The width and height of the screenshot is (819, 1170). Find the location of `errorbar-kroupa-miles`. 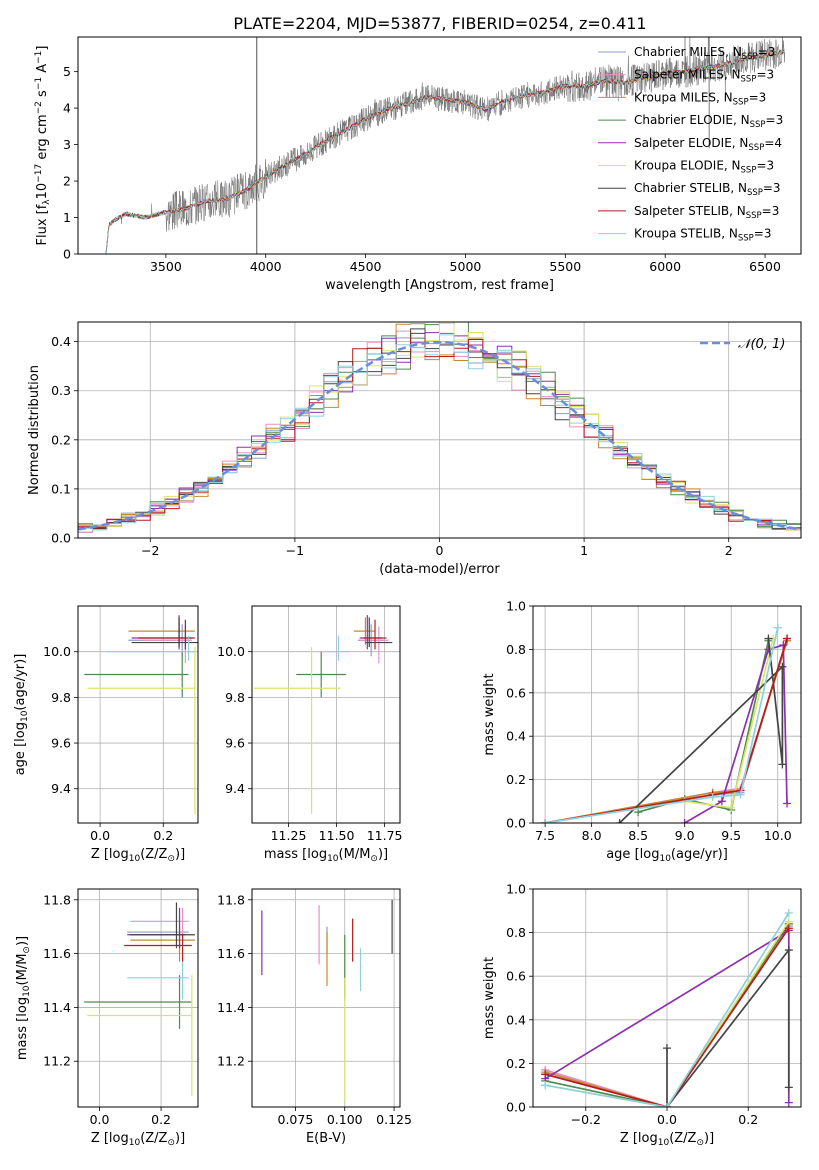

errorbar-kroupa-miles is located at coordinates (364, 631).